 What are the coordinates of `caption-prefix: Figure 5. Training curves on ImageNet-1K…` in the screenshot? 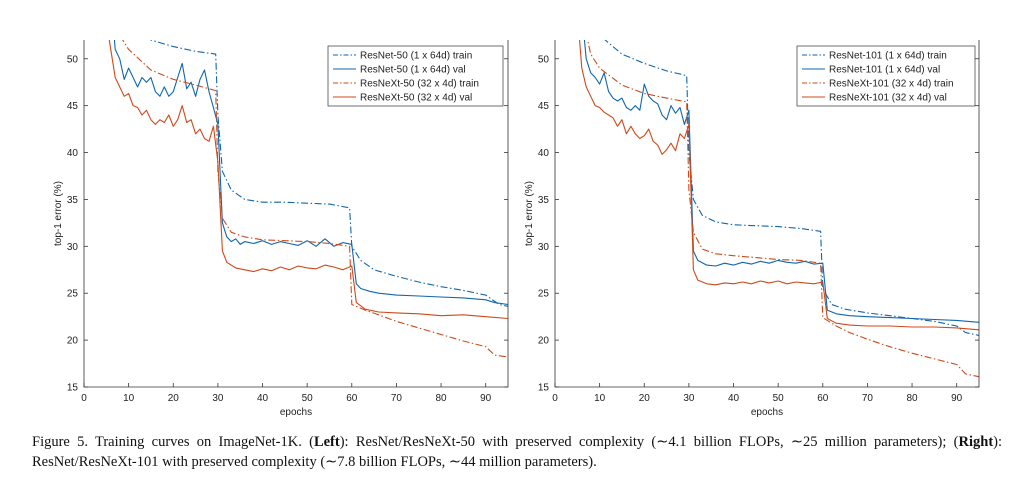 It's located at (173, 442).